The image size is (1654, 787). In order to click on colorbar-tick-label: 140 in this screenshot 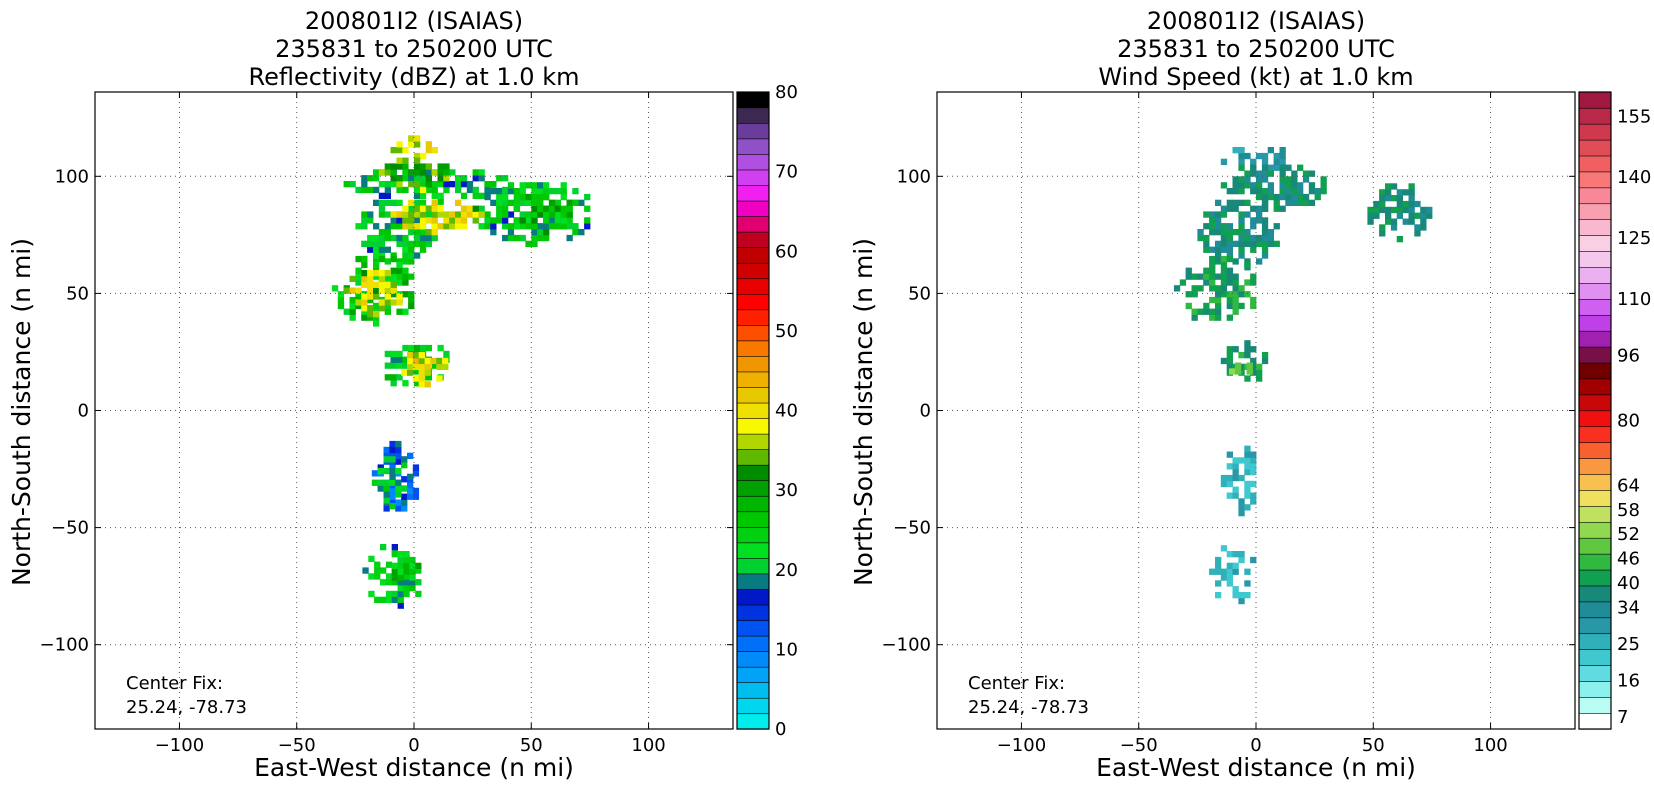, I will do `click(1634, 177)`.